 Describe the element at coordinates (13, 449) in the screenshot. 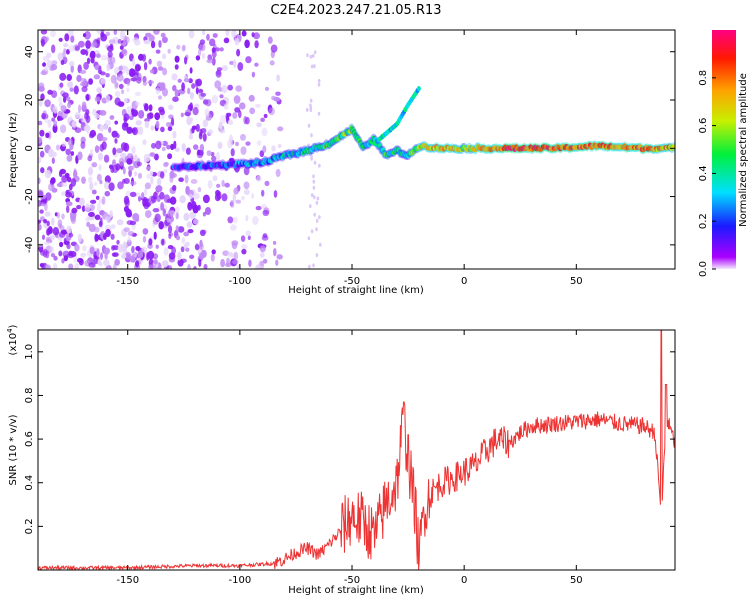

I see `snr-y-label: SNR (10 * v/v)` at that location.